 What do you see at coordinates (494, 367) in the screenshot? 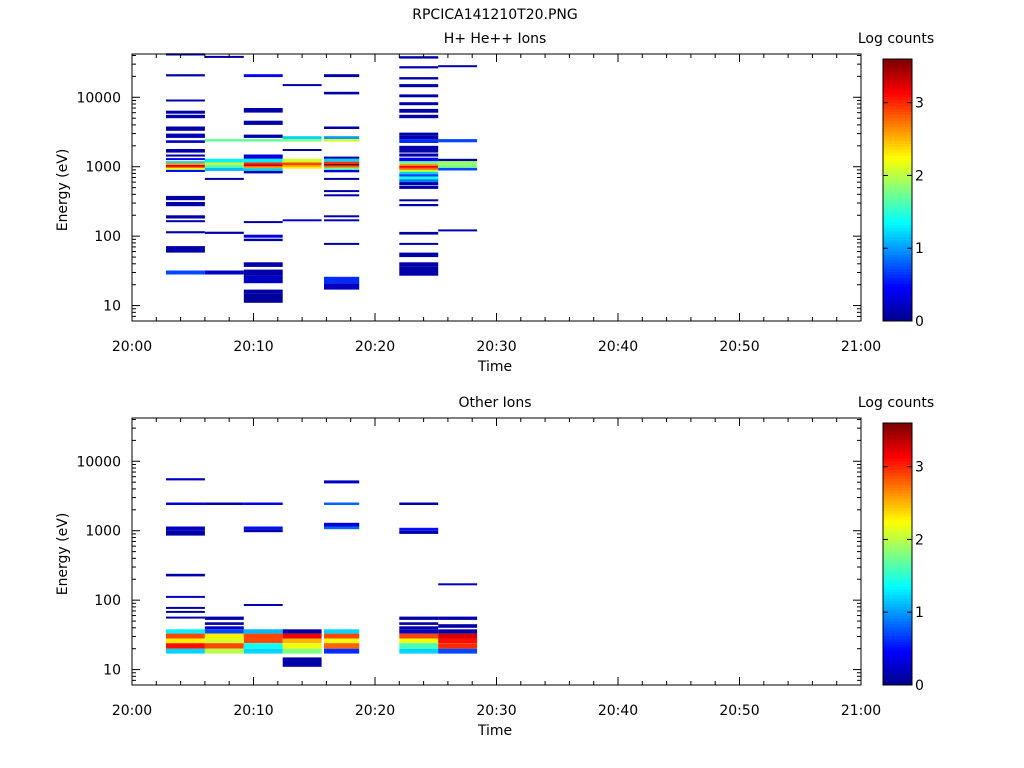
I see `x-axis-label: Time` at bounding box center [494, 367].